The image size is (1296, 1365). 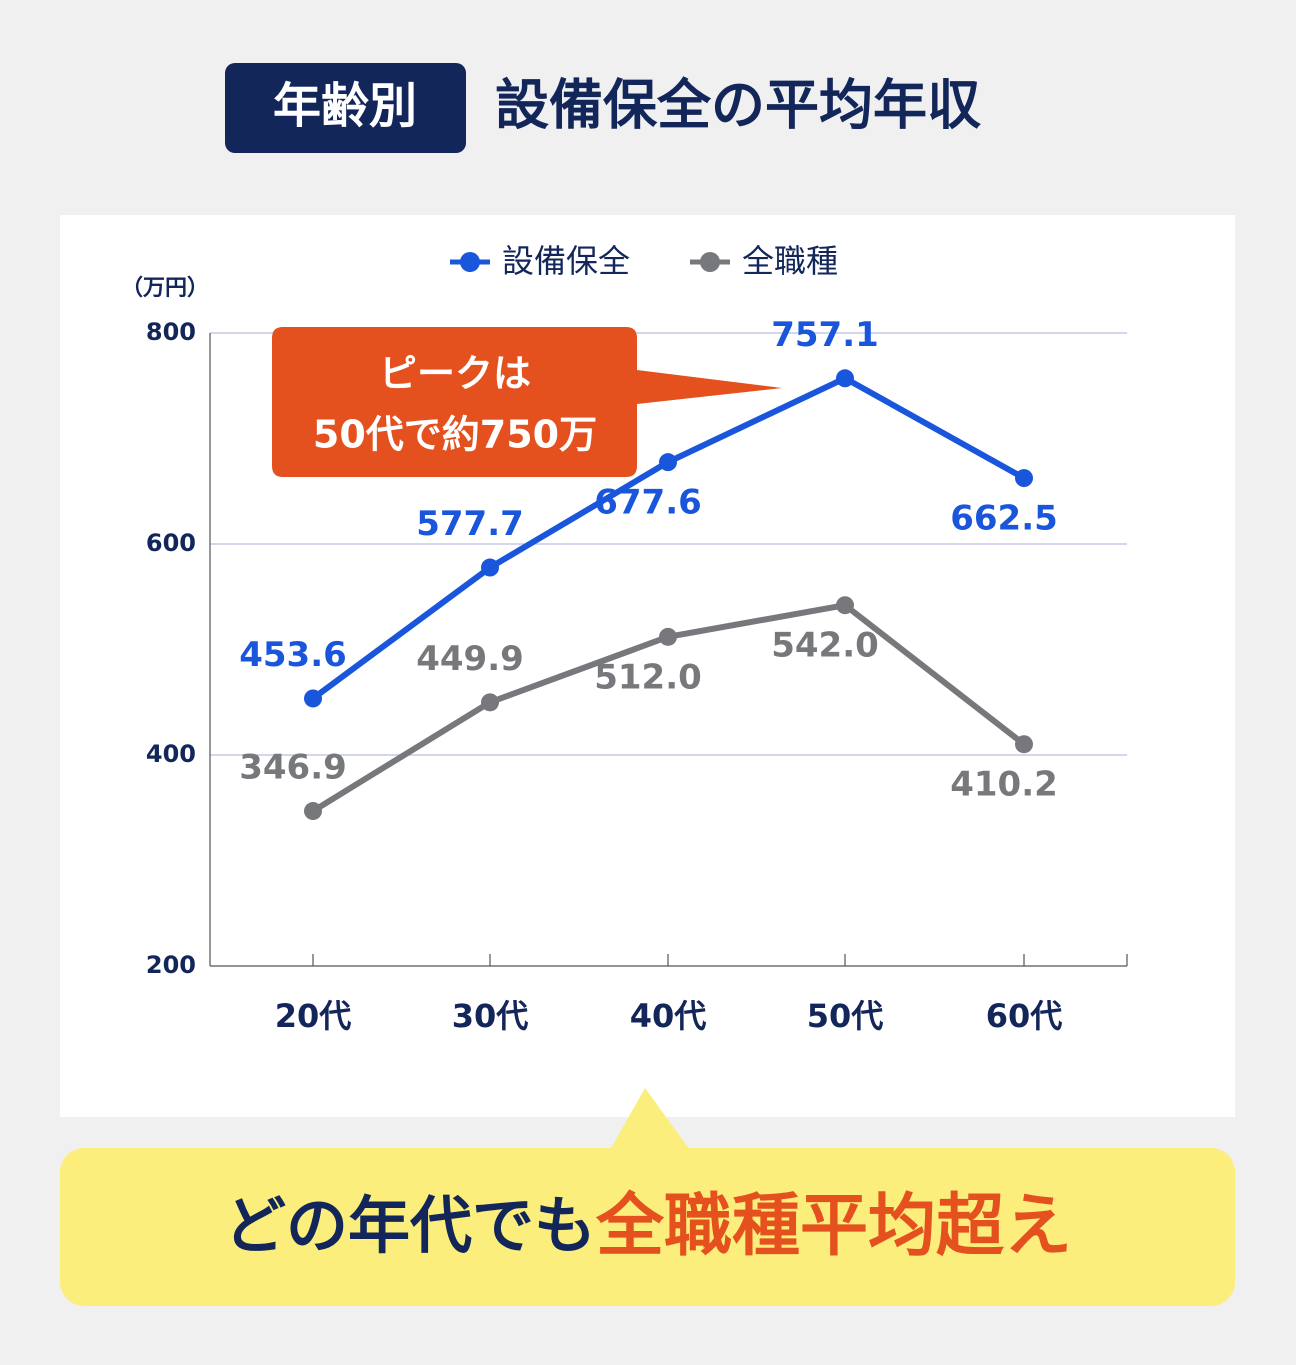 I want to click on data-label: 542.0, so click(x=825, y=646).